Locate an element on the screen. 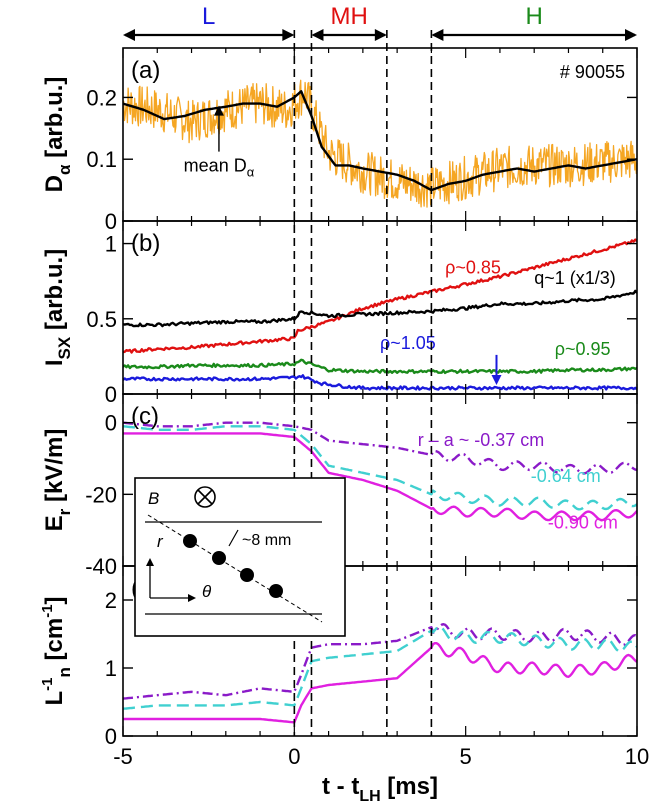 The height and width of the screenshot is (805, 655). y-tick-label: -20 is located at coordinates (101, 494).